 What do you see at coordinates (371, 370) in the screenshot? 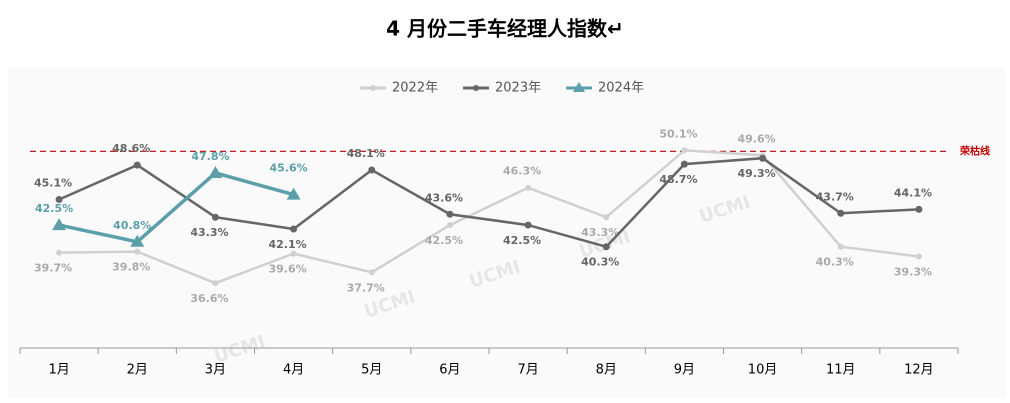
I see `x-tick-label: 5月` at bounding box center [371, 370].